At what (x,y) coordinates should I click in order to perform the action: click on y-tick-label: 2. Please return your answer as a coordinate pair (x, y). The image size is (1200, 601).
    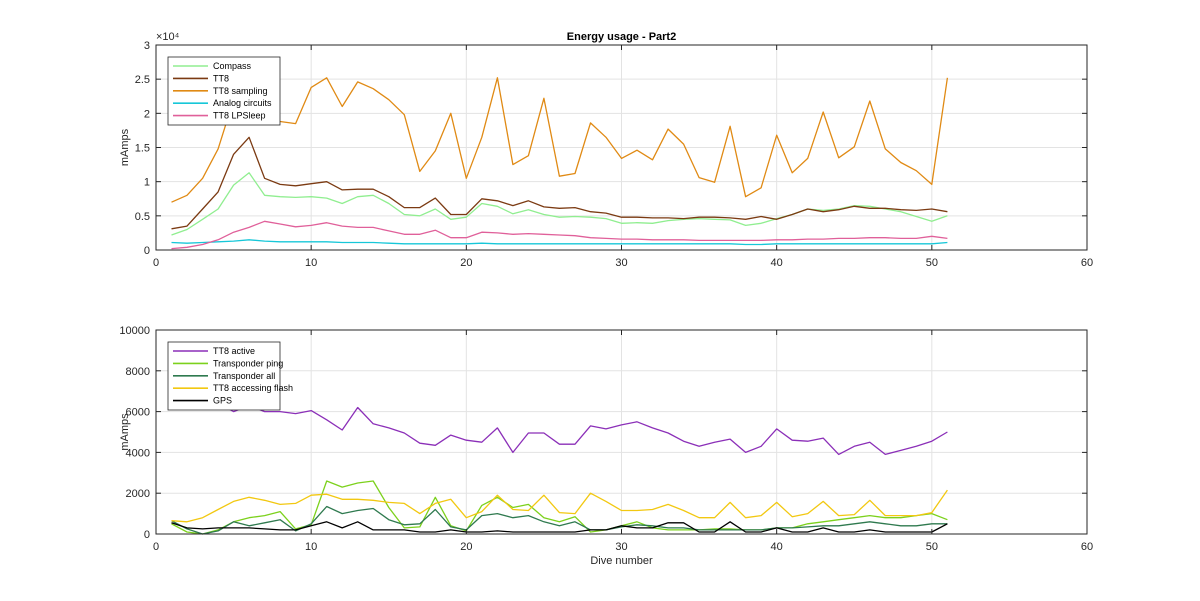
    Looking at the image, I should click on (147, 114).